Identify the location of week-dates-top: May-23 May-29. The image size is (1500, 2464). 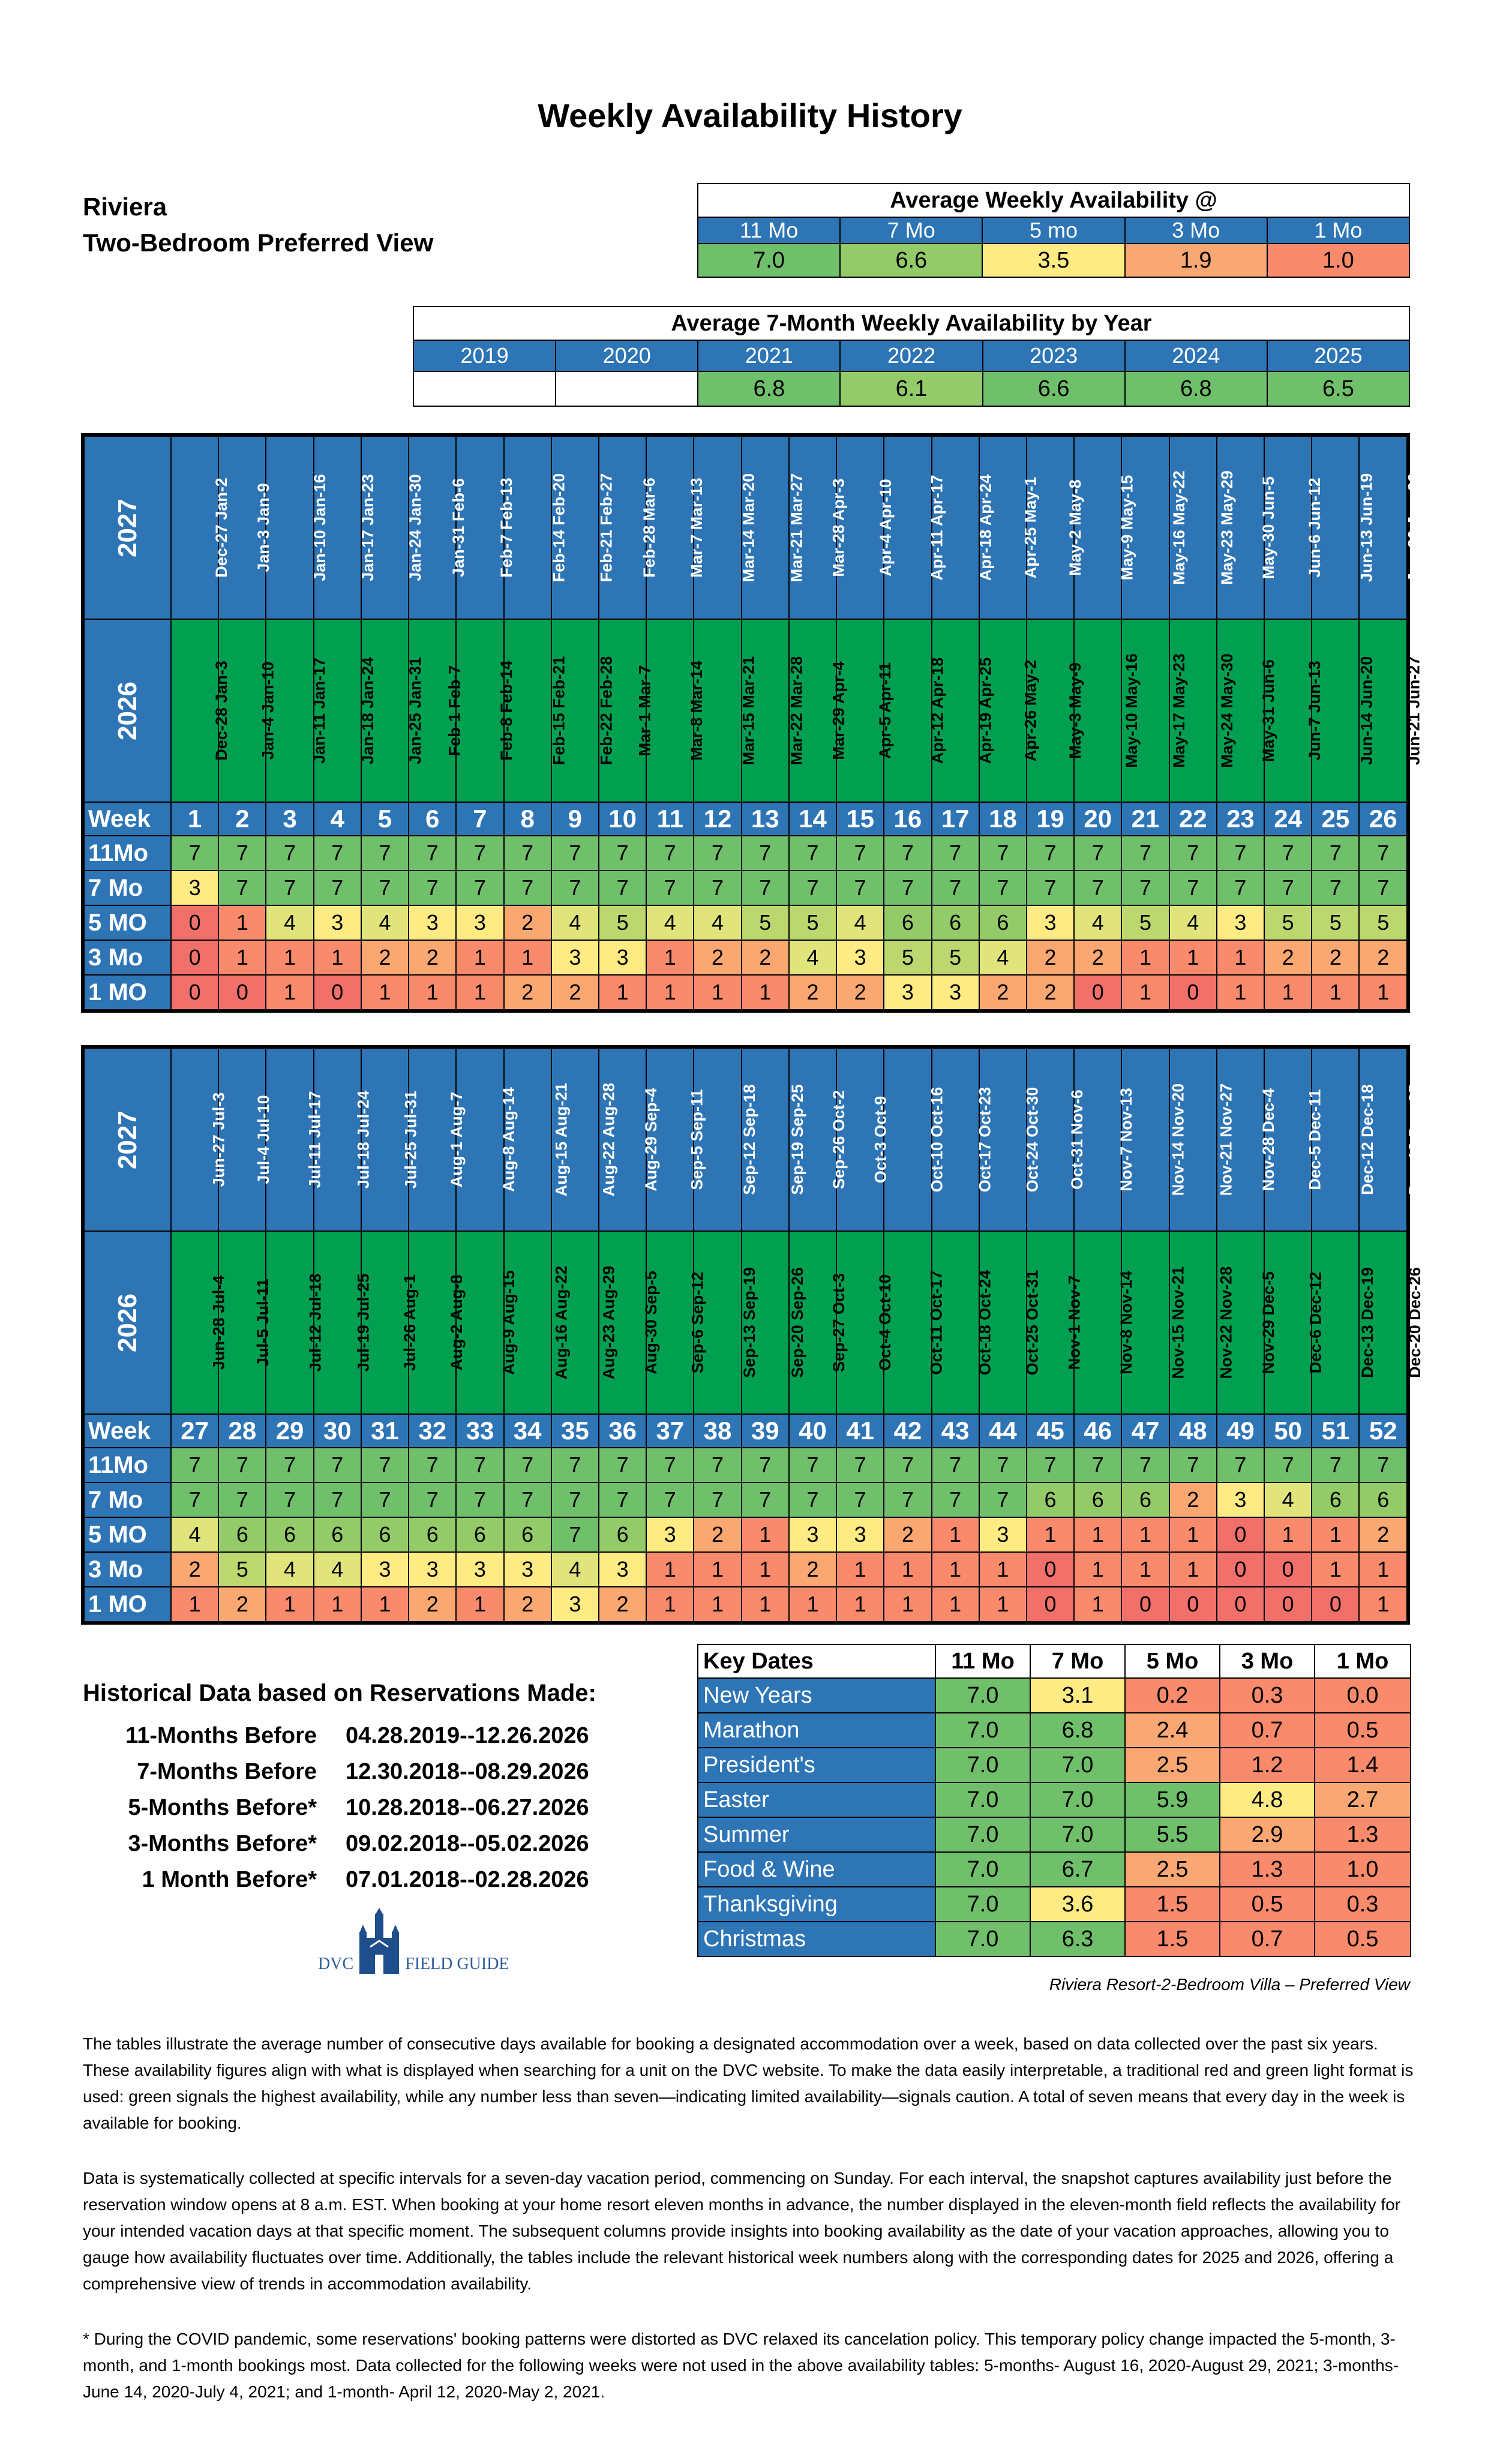
(1201, 528).